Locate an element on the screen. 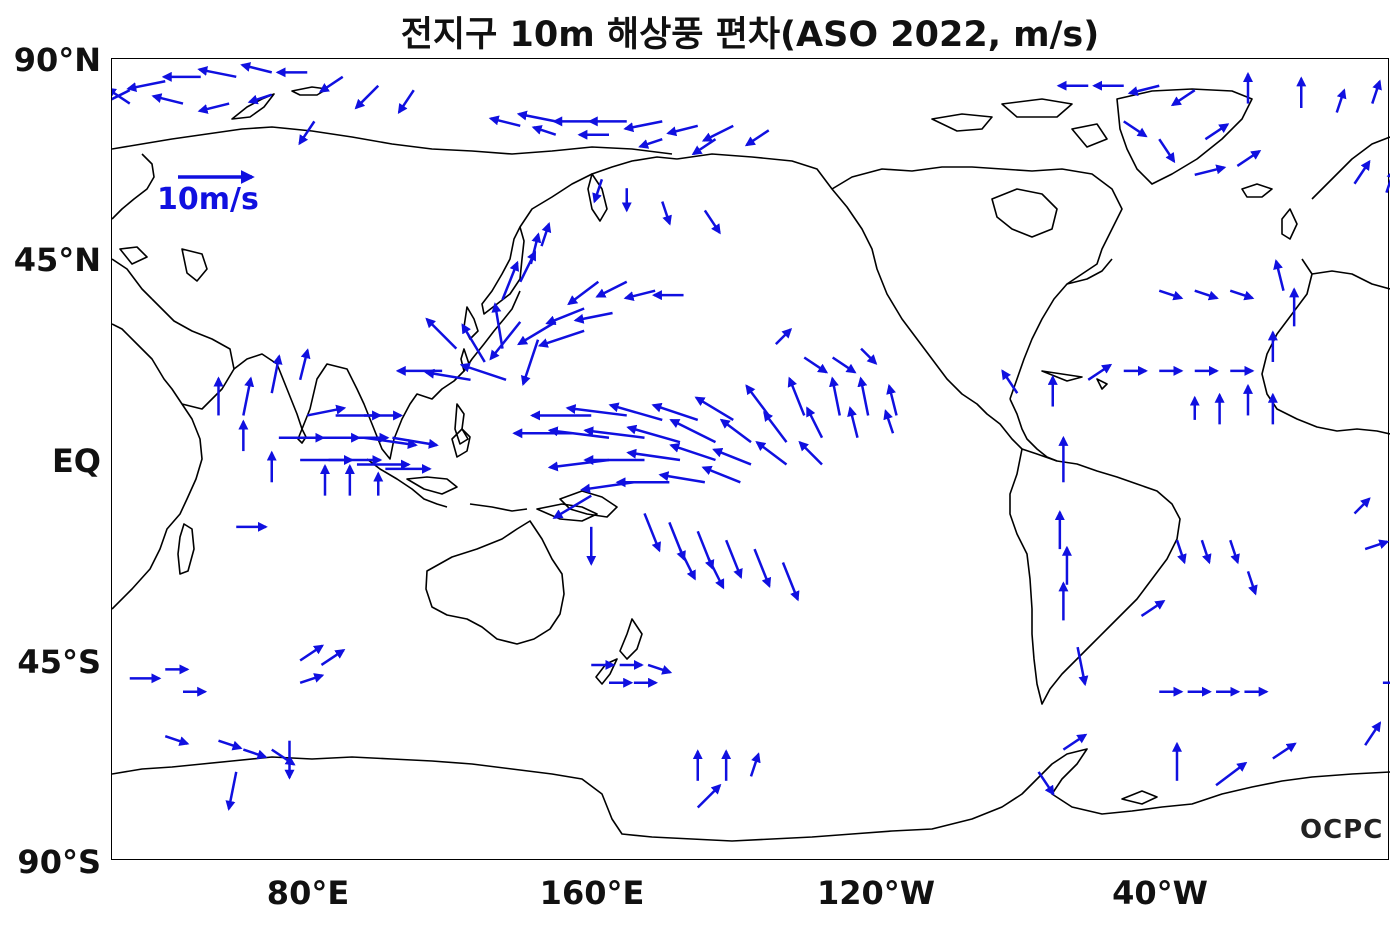 The width and height of the screenshot is (1400, 928). reference-vector-label: 10m/s is located at coordinates (208, 199).